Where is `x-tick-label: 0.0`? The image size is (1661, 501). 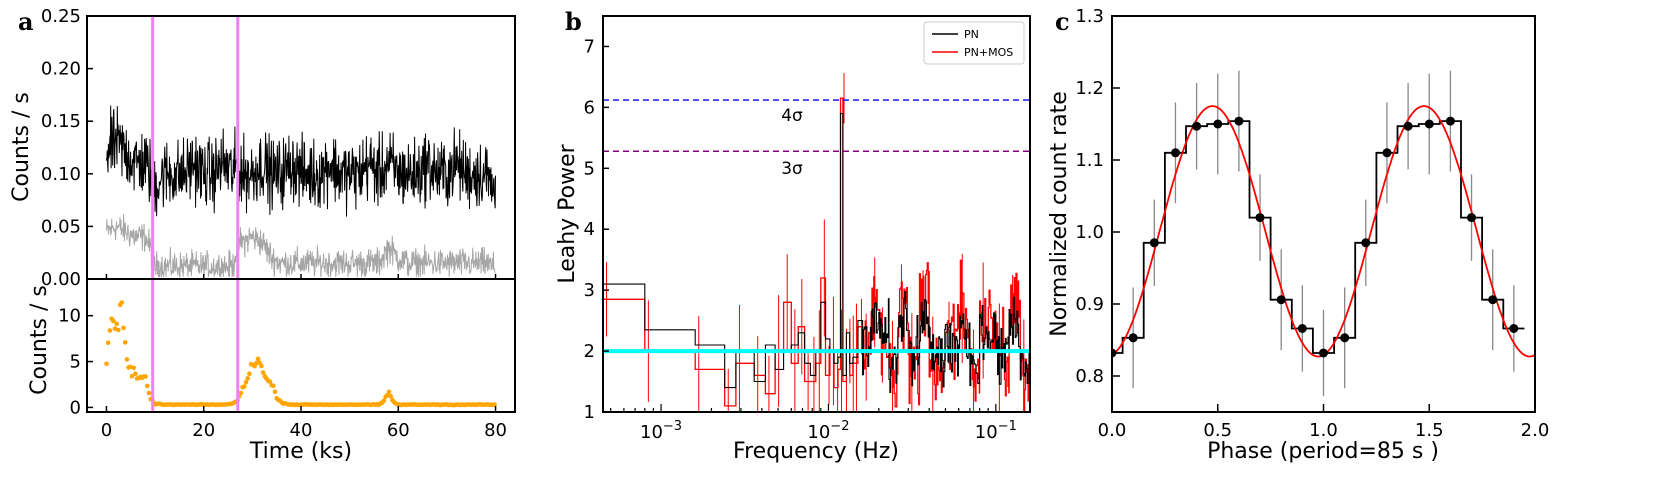
x-tick-label: 0.0 is located at coordinates (1112, 430).